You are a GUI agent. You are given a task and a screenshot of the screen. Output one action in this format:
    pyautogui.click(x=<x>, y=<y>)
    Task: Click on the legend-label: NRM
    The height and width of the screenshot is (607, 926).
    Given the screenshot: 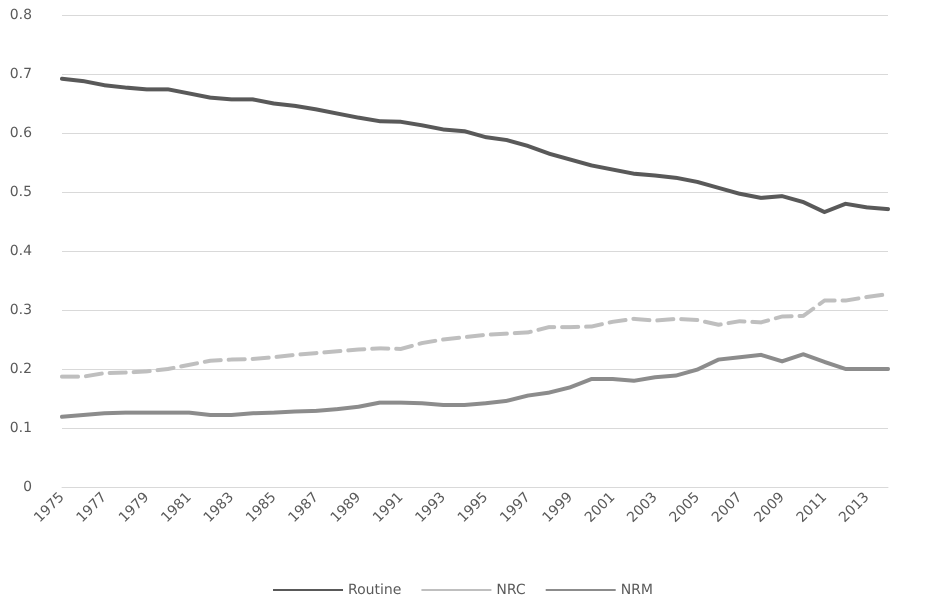 What is the action you would take?
    pyautogui.click(x=636, y=590)
    